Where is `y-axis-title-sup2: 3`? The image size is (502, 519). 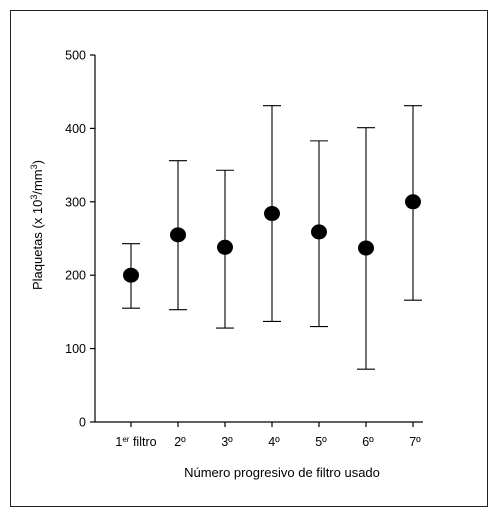 y-axis-title-sup2: 3 is located at coordinates (34, 166).